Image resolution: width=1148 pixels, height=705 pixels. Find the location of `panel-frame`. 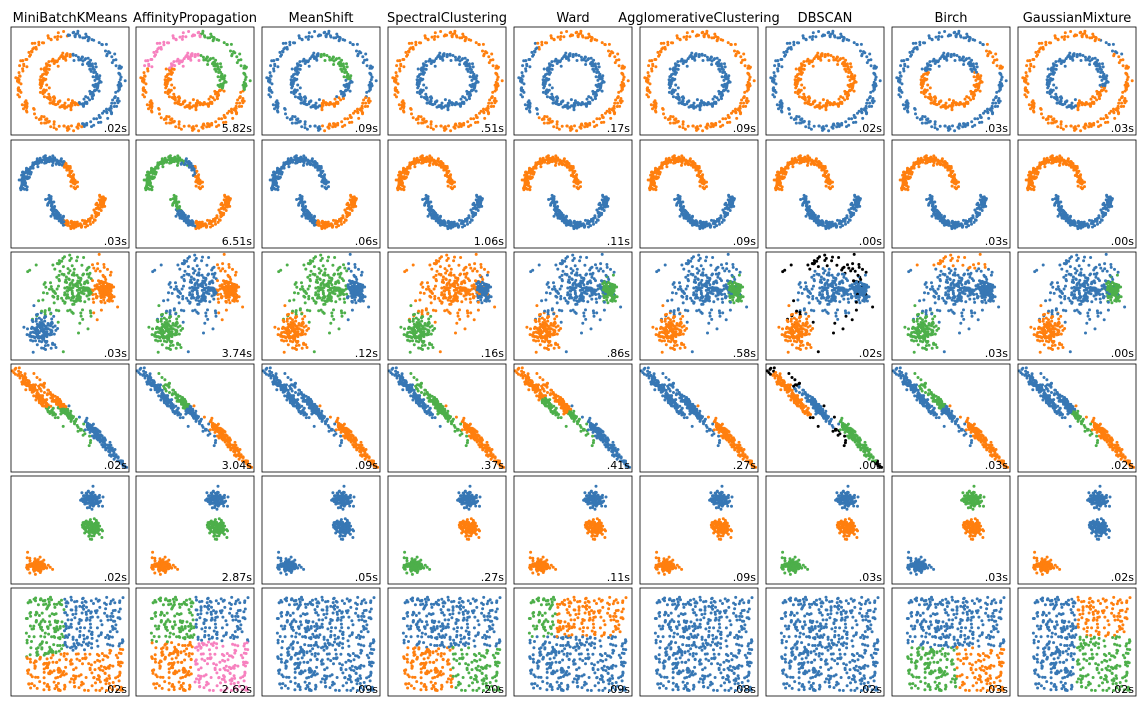

panel-frame is located at coordinates (1077, 81).